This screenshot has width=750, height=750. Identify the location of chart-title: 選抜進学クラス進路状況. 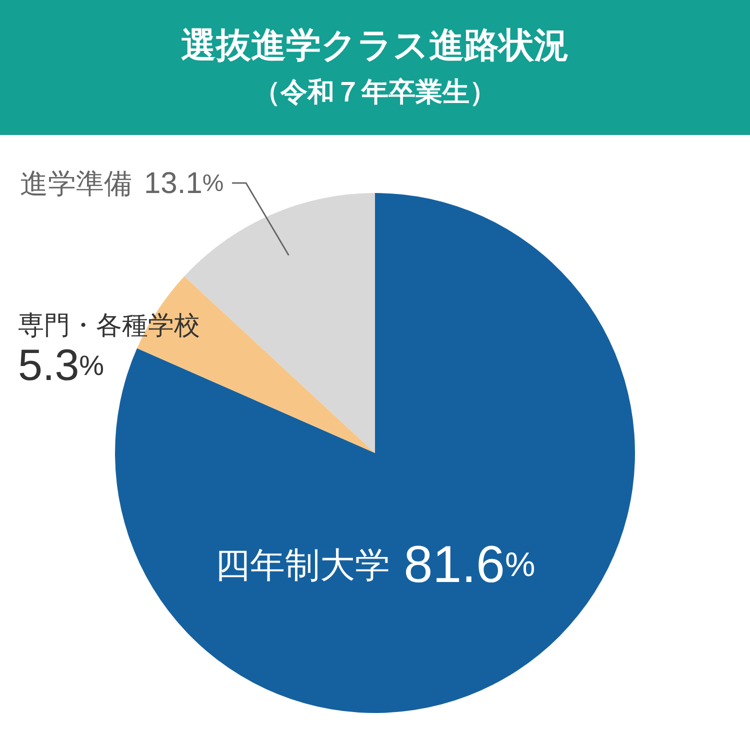
(375, 46).